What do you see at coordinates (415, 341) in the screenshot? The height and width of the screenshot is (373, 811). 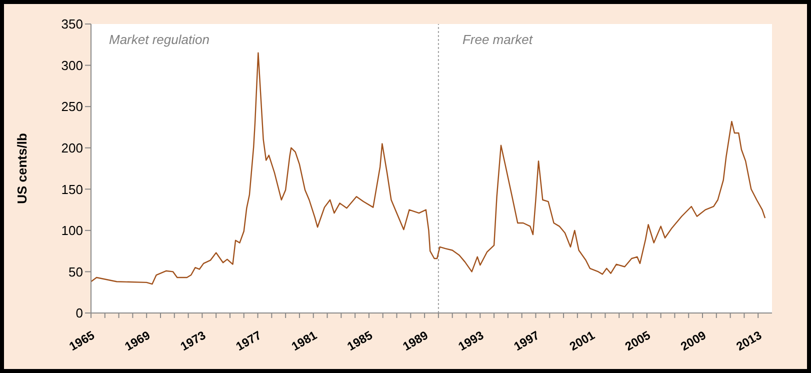 I see `x-tick-label: 1989` at bounding box center [415, 341].